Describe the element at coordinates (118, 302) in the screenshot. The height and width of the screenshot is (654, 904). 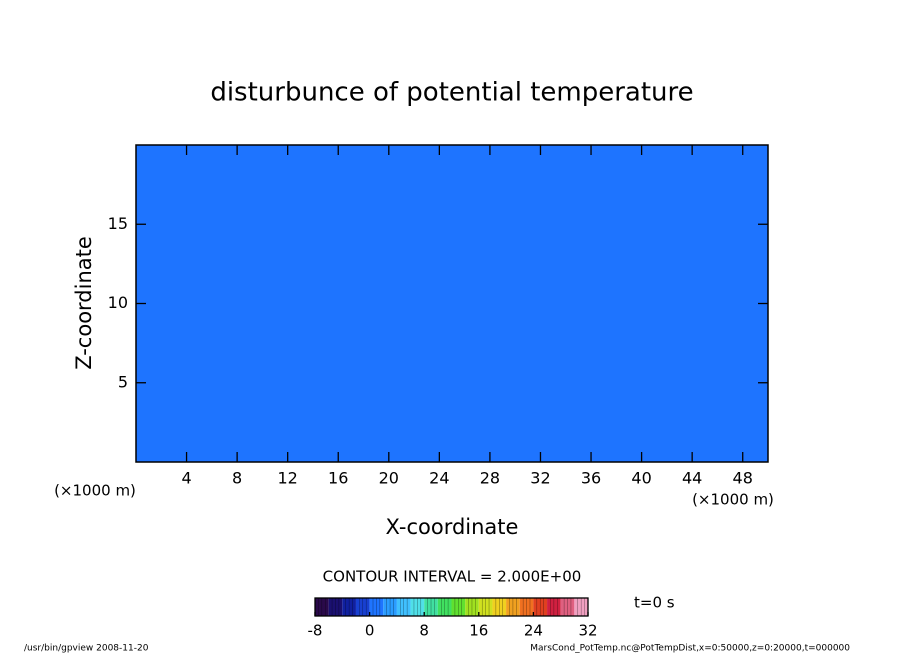
I see `y-tick-label: 10` at that location.